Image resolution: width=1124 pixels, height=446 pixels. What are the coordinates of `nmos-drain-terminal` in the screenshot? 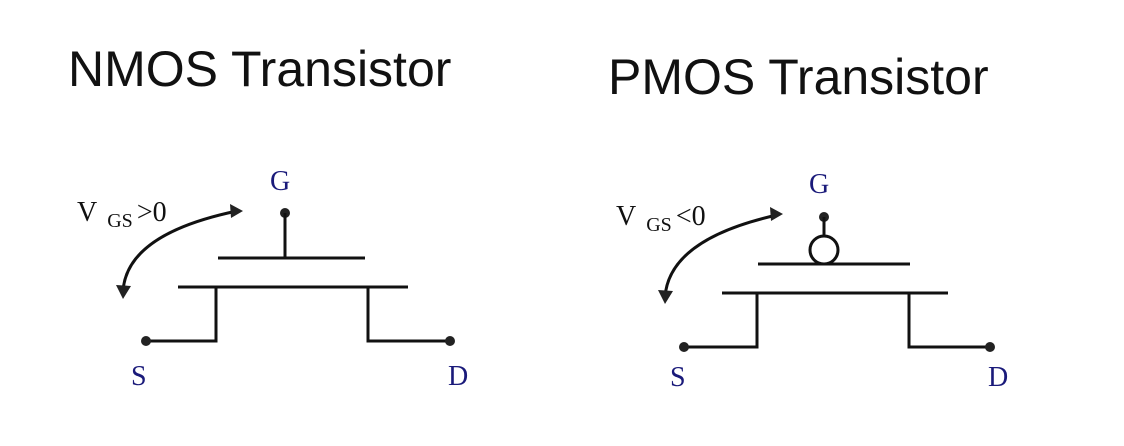 It's located at (450, 341).